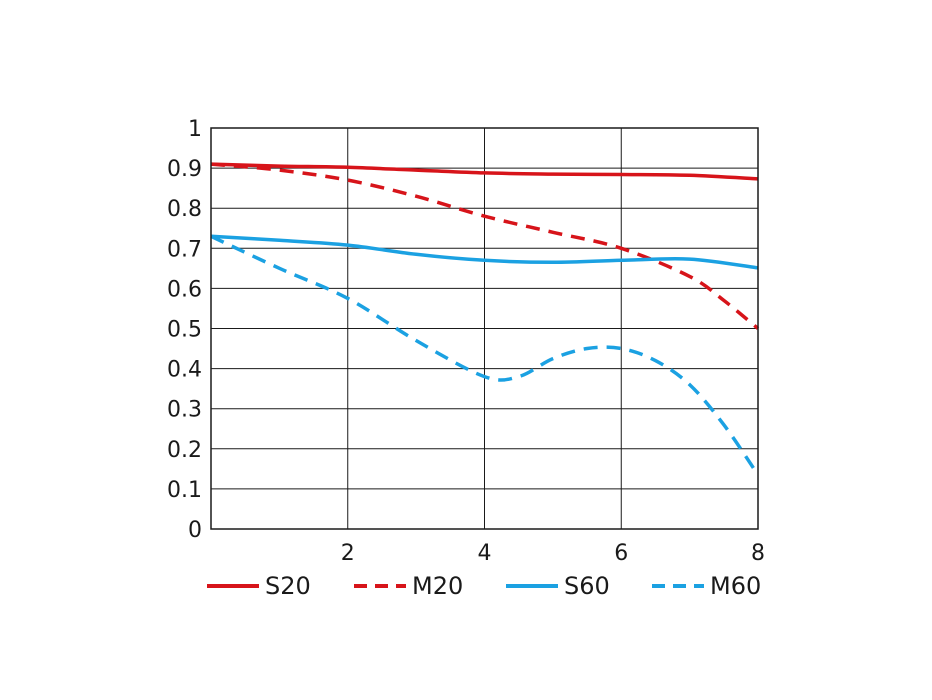 This screenshot has height=700, width=932. What do you see at coordinates (184, 289) in the screenshot?
I see `y-tick-label: 0.6` at bounding box center [184, 289].